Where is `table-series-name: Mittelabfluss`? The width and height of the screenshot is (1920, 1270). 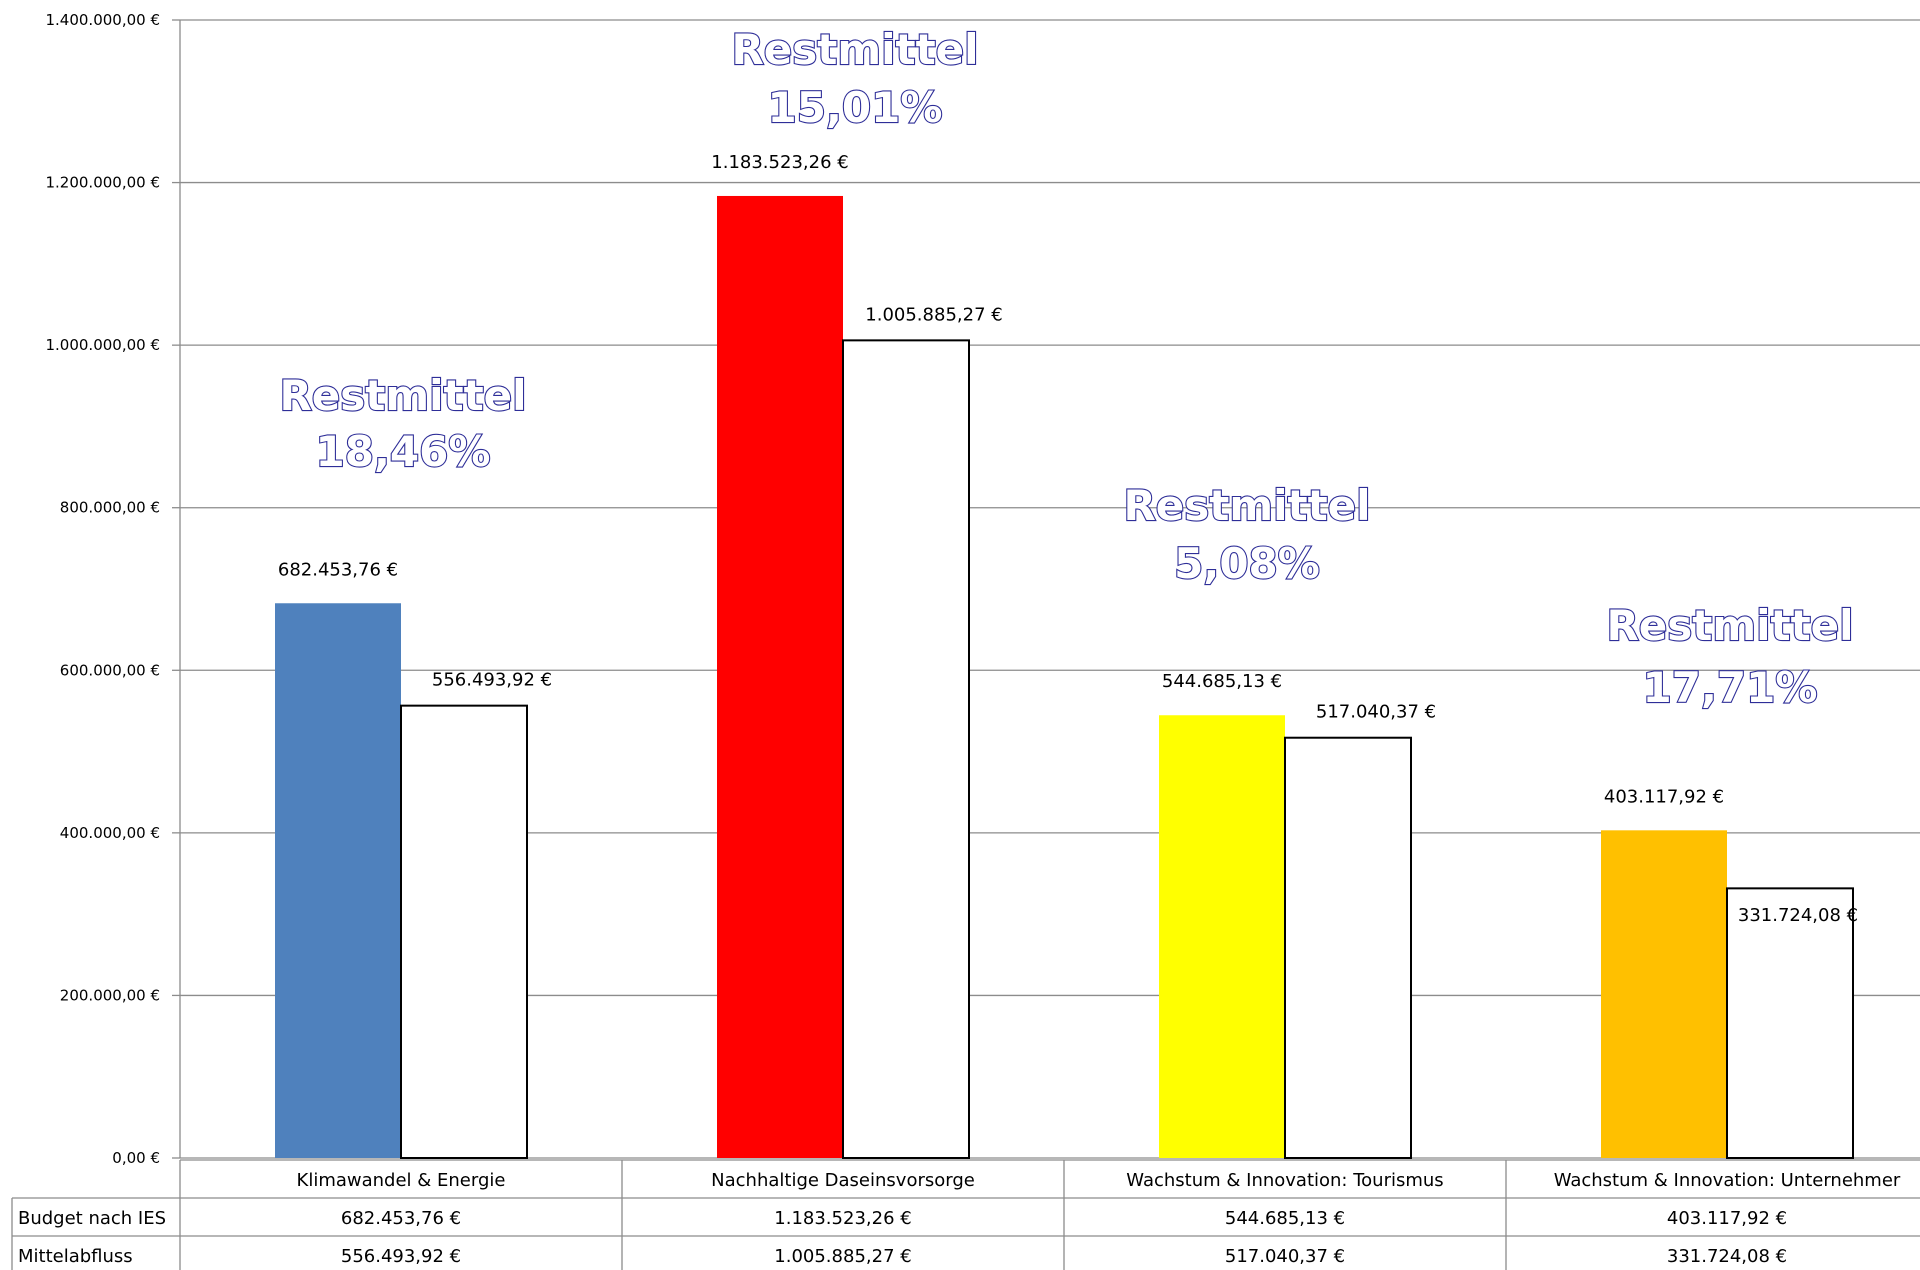
table-series-name: Mittelabfluss is located at coordinates (75, 1256).